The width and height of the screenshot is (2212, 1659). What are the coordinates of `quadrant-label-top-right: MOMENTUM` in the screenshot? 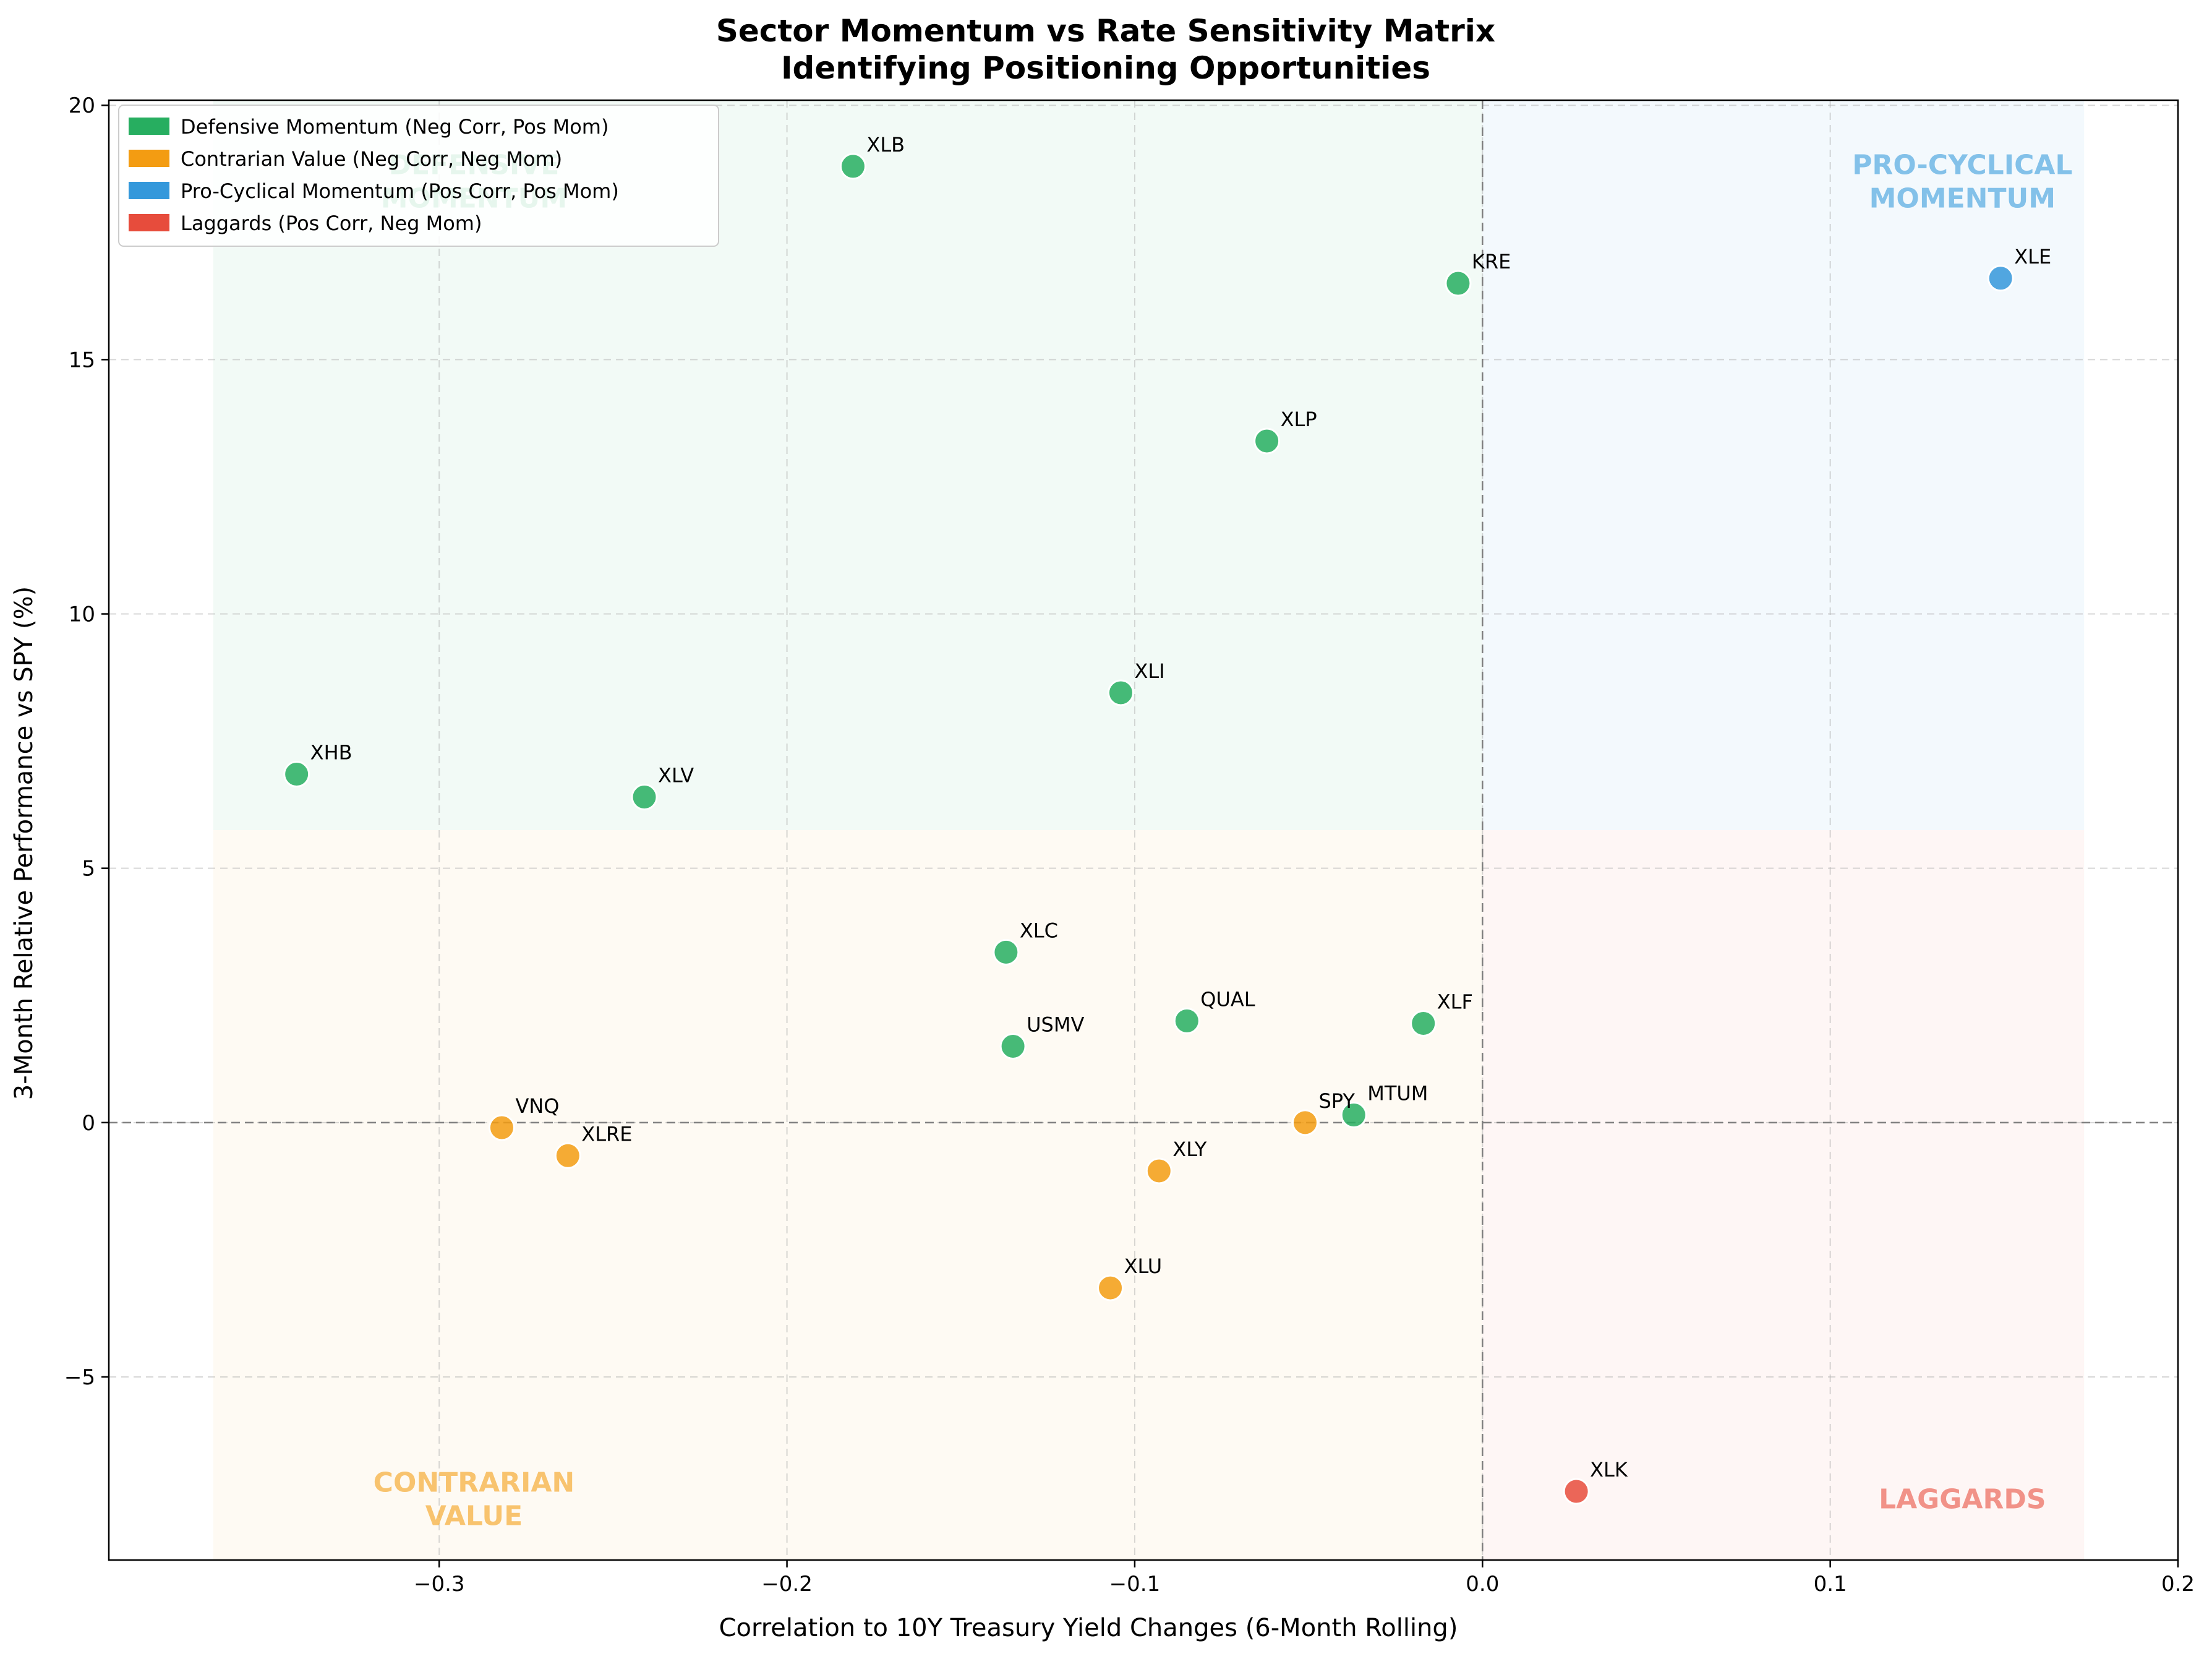 It's located at (1962, 199).